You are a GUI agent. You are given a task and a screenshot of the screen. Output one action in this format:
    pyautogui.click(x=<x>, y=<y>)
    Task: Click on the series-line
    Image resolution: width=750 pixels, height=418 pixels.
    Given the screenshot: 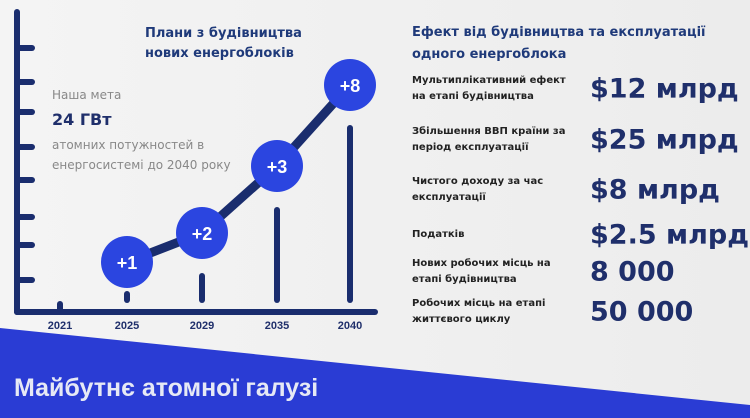 What is the action you would take?
    pyautogui.click(x=239, y=174)
    